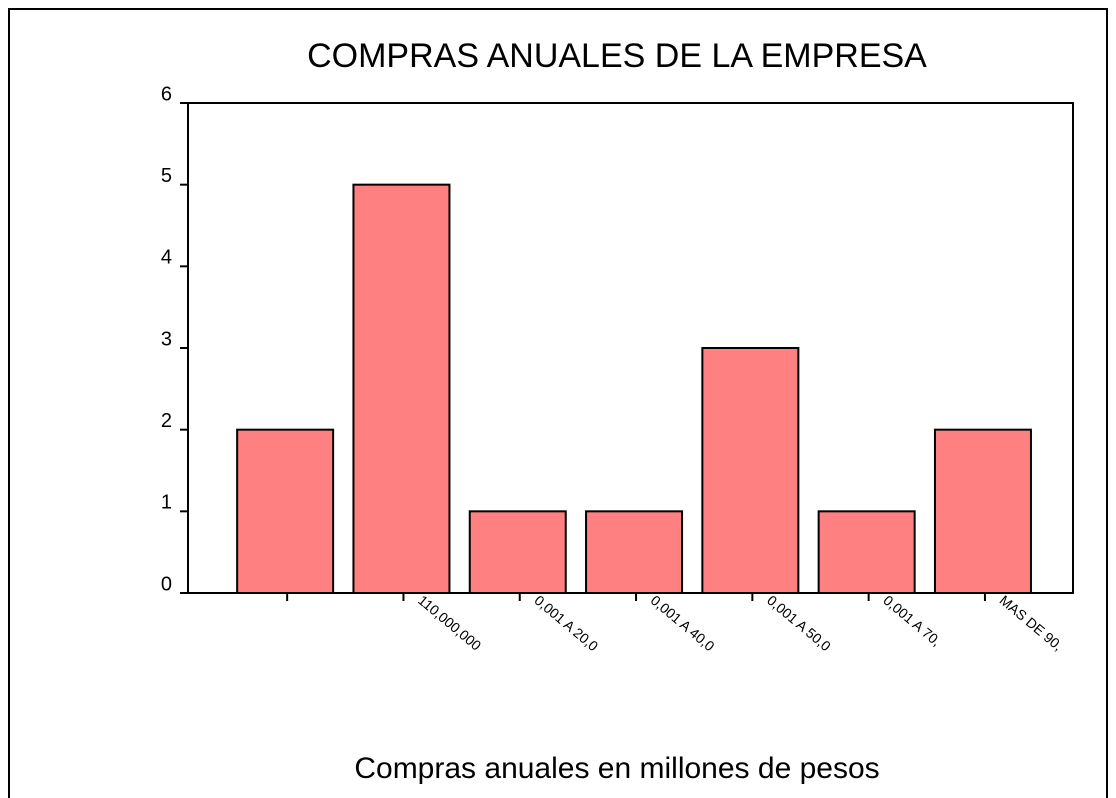 This screenshot has width=1116, height=798. Describe the element at coordinates (799, 623) in the screenshot. I see `x-tick-label: 0,001 A 50,0` at that location.